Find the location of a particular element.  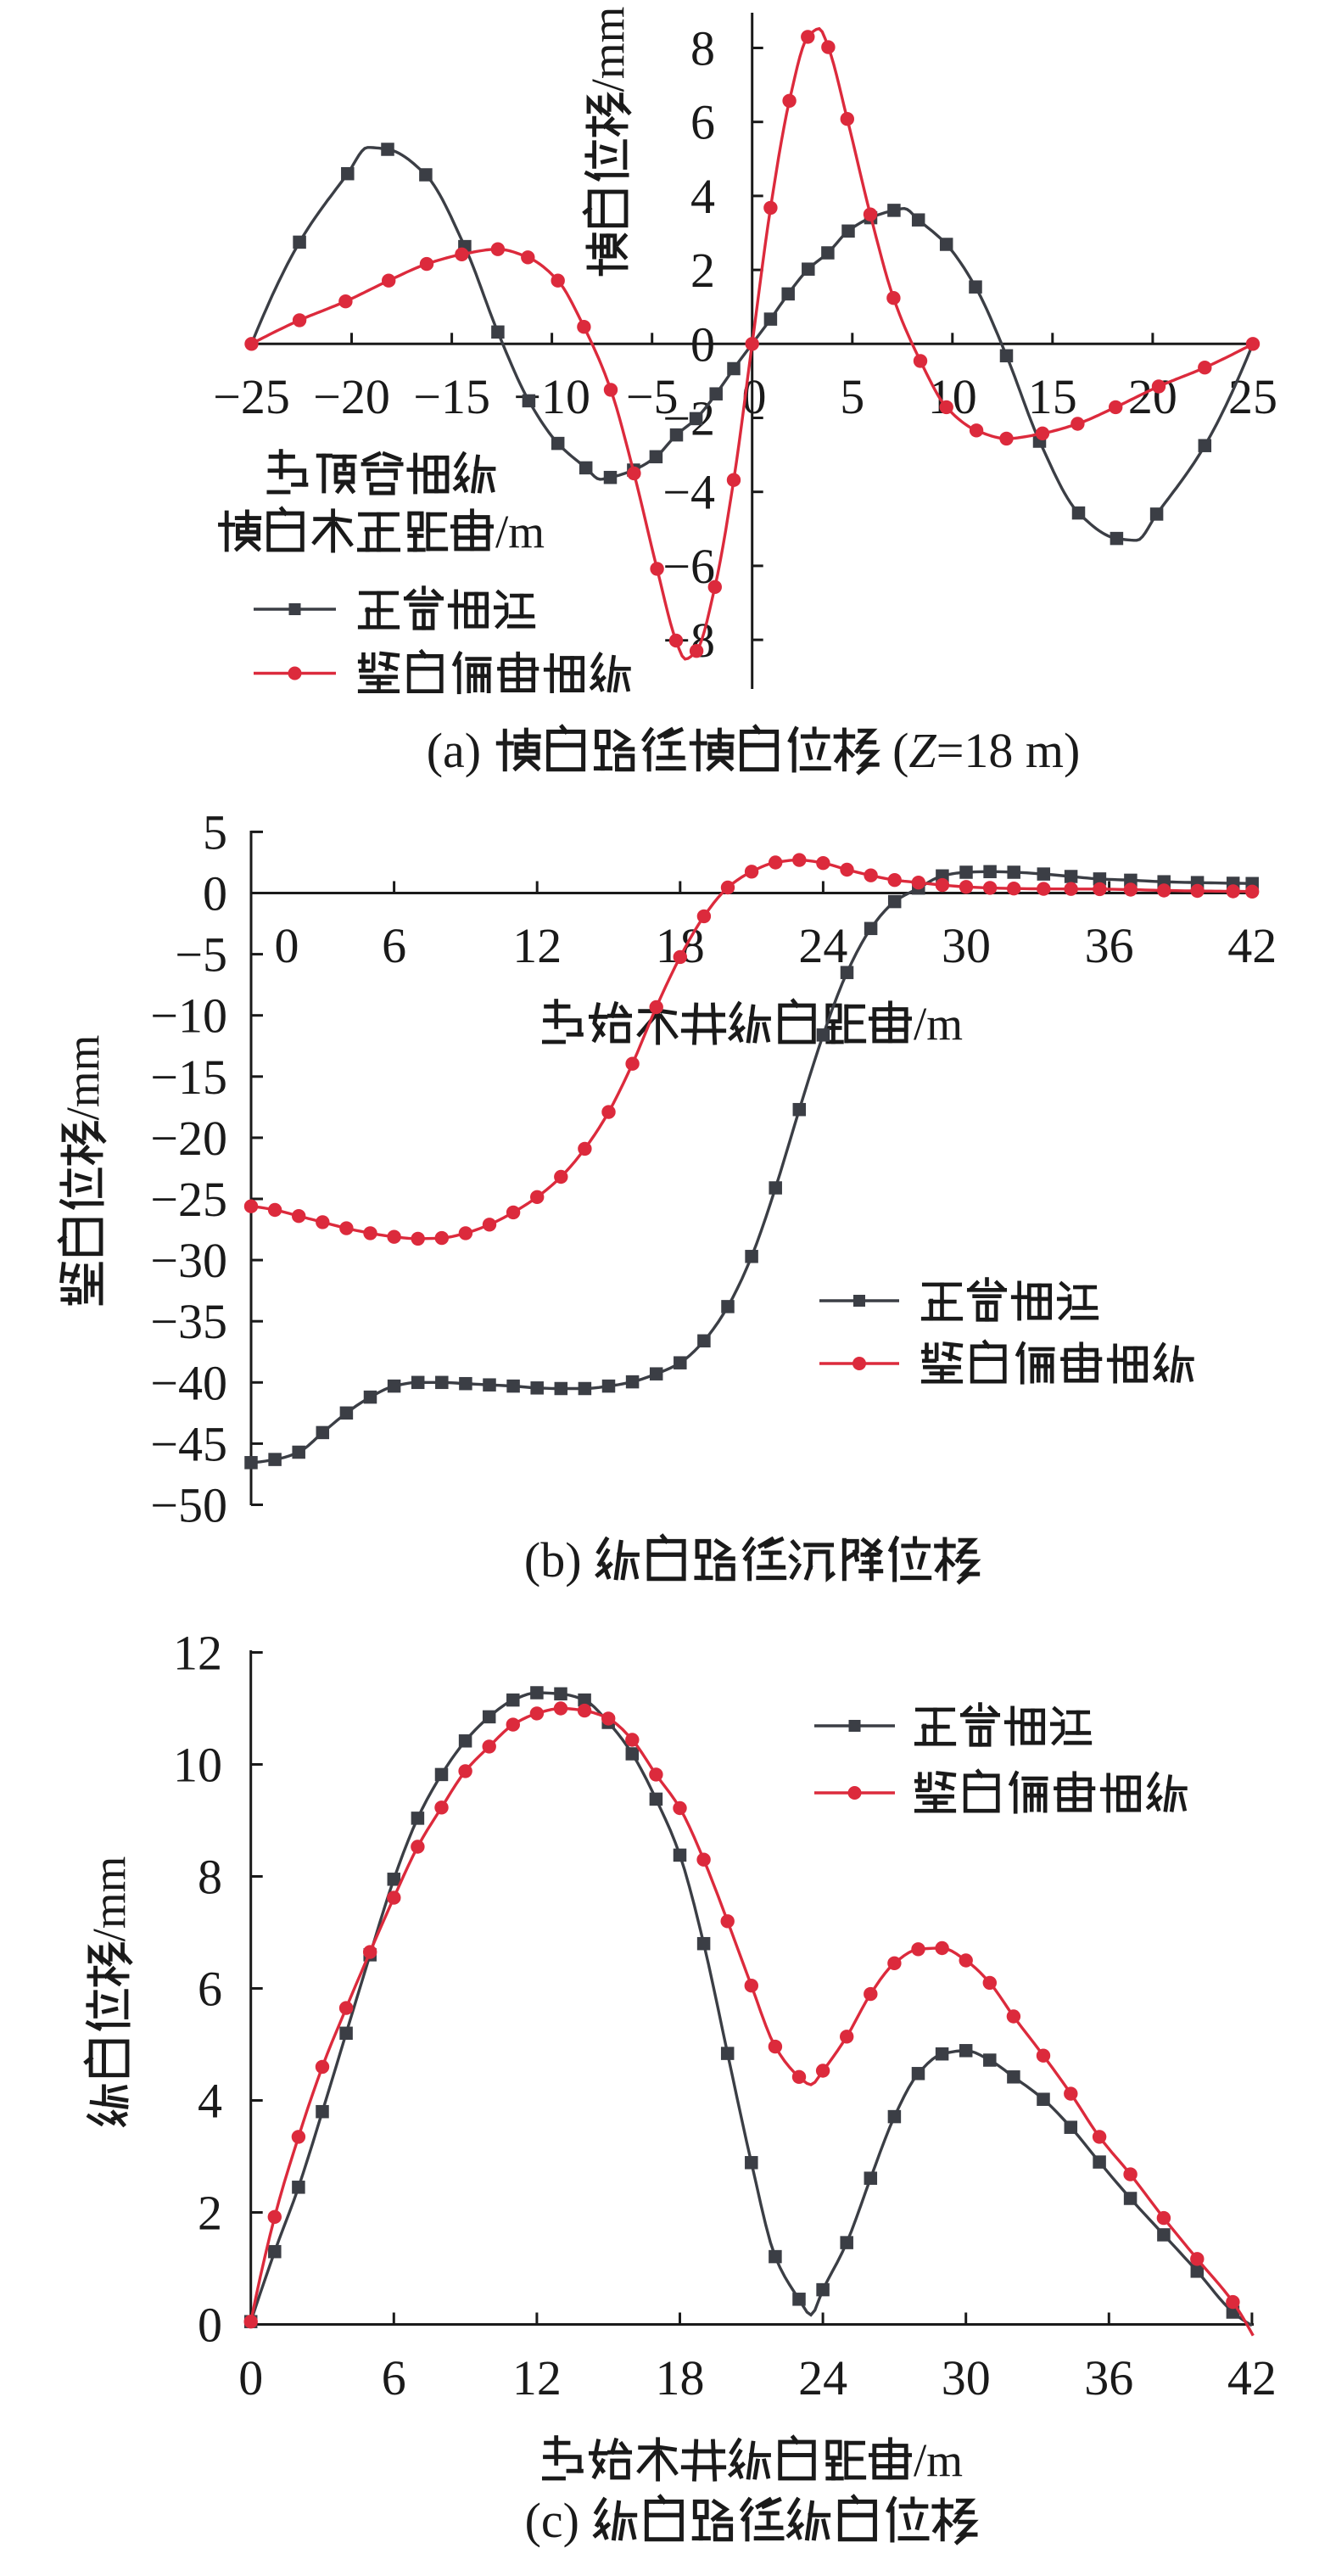

svg-text: 25 is located at coordinates (1253, 396).